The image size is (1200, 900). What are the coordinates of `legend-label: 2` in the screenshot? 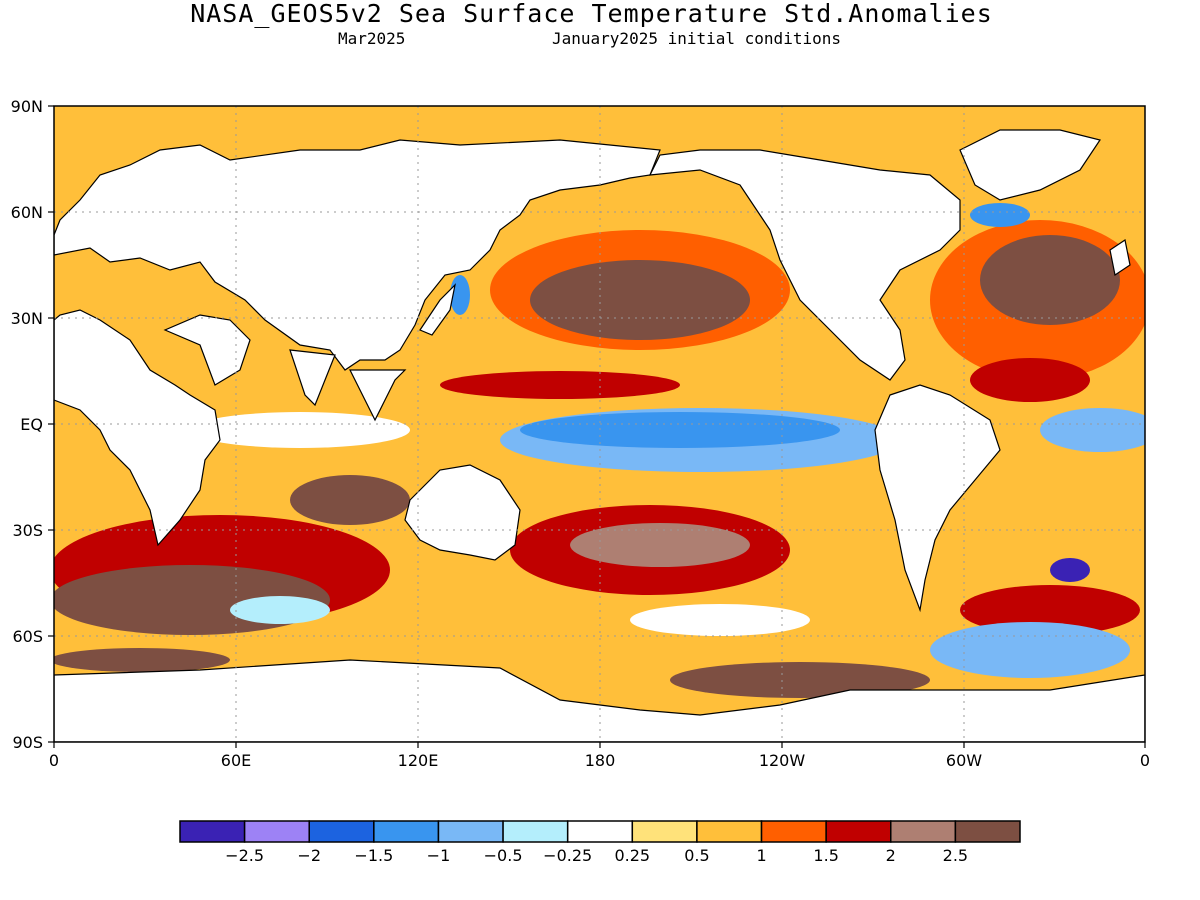 It's located at (891, 855).